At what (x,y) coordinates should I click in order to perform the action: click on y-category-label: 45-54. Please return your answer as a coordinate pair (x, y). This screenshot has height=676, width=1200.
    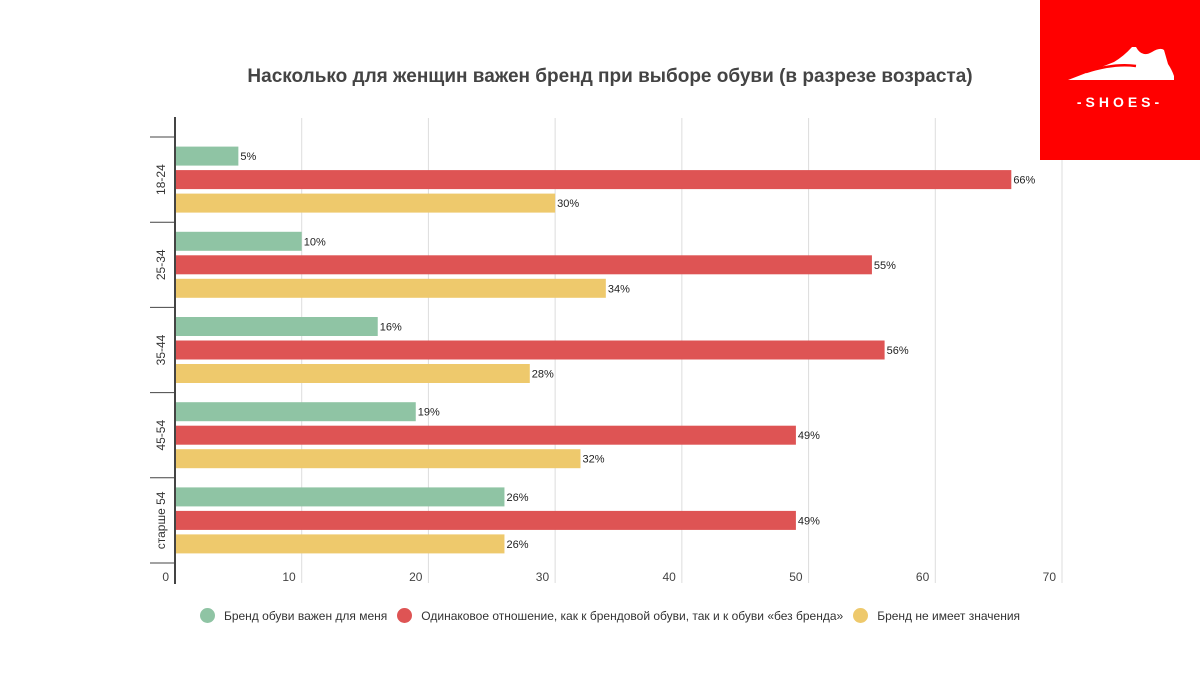
    Looking at the image, I should click on (161, 435).